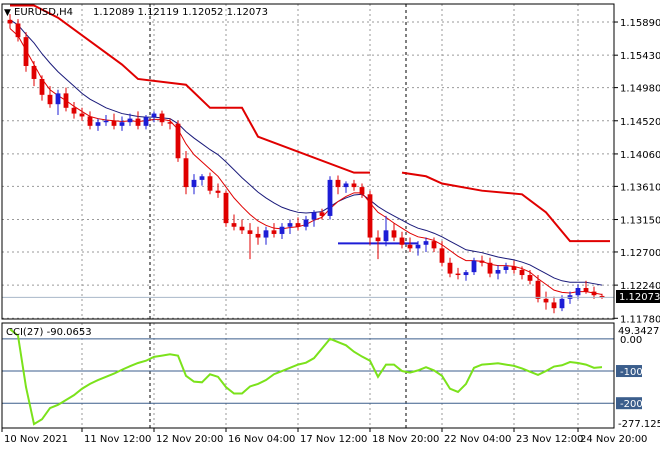 The image size is (660, 454). What do you see at coordinates (7, 13) in the screenshot?
I see `symbol-arrow-icon: ▼` at bounding box center [7, 13].